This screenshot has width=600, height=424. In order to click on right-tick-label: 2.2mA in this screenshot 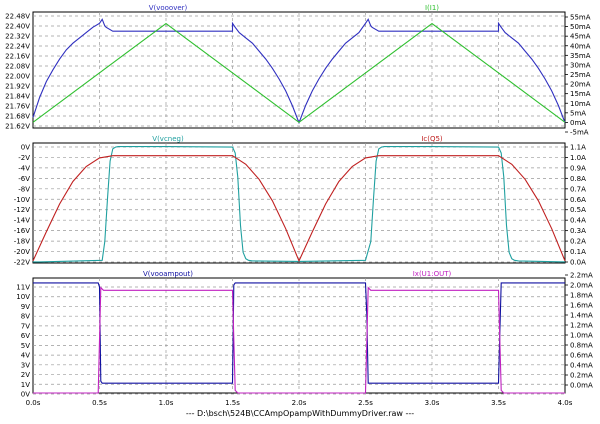, I will do `click(581, 276)`.